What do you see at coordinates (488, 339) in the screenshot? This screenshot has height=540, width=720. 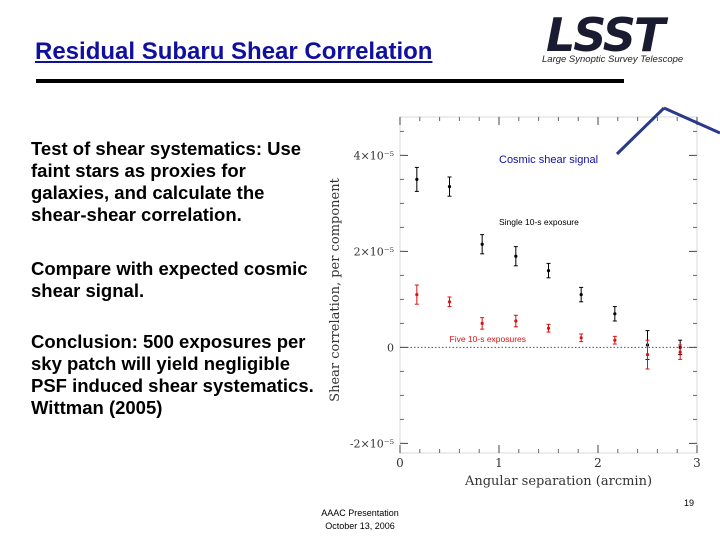 I see `series-label-five: Five 10-s exposures` at bounding box center [488, 339].